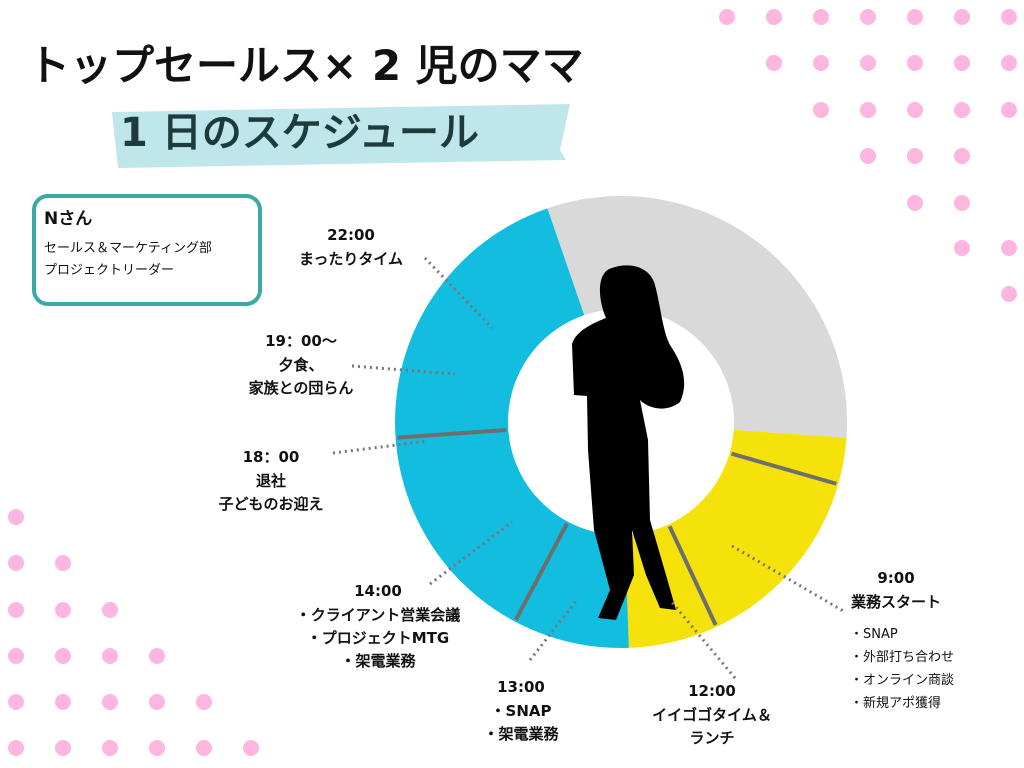 This screenshot has height=768, width=1024. What do you see at coordinates (351, 235) in the screenshot?
I see `time-label: 22:00` at bounding box center [351, 235].